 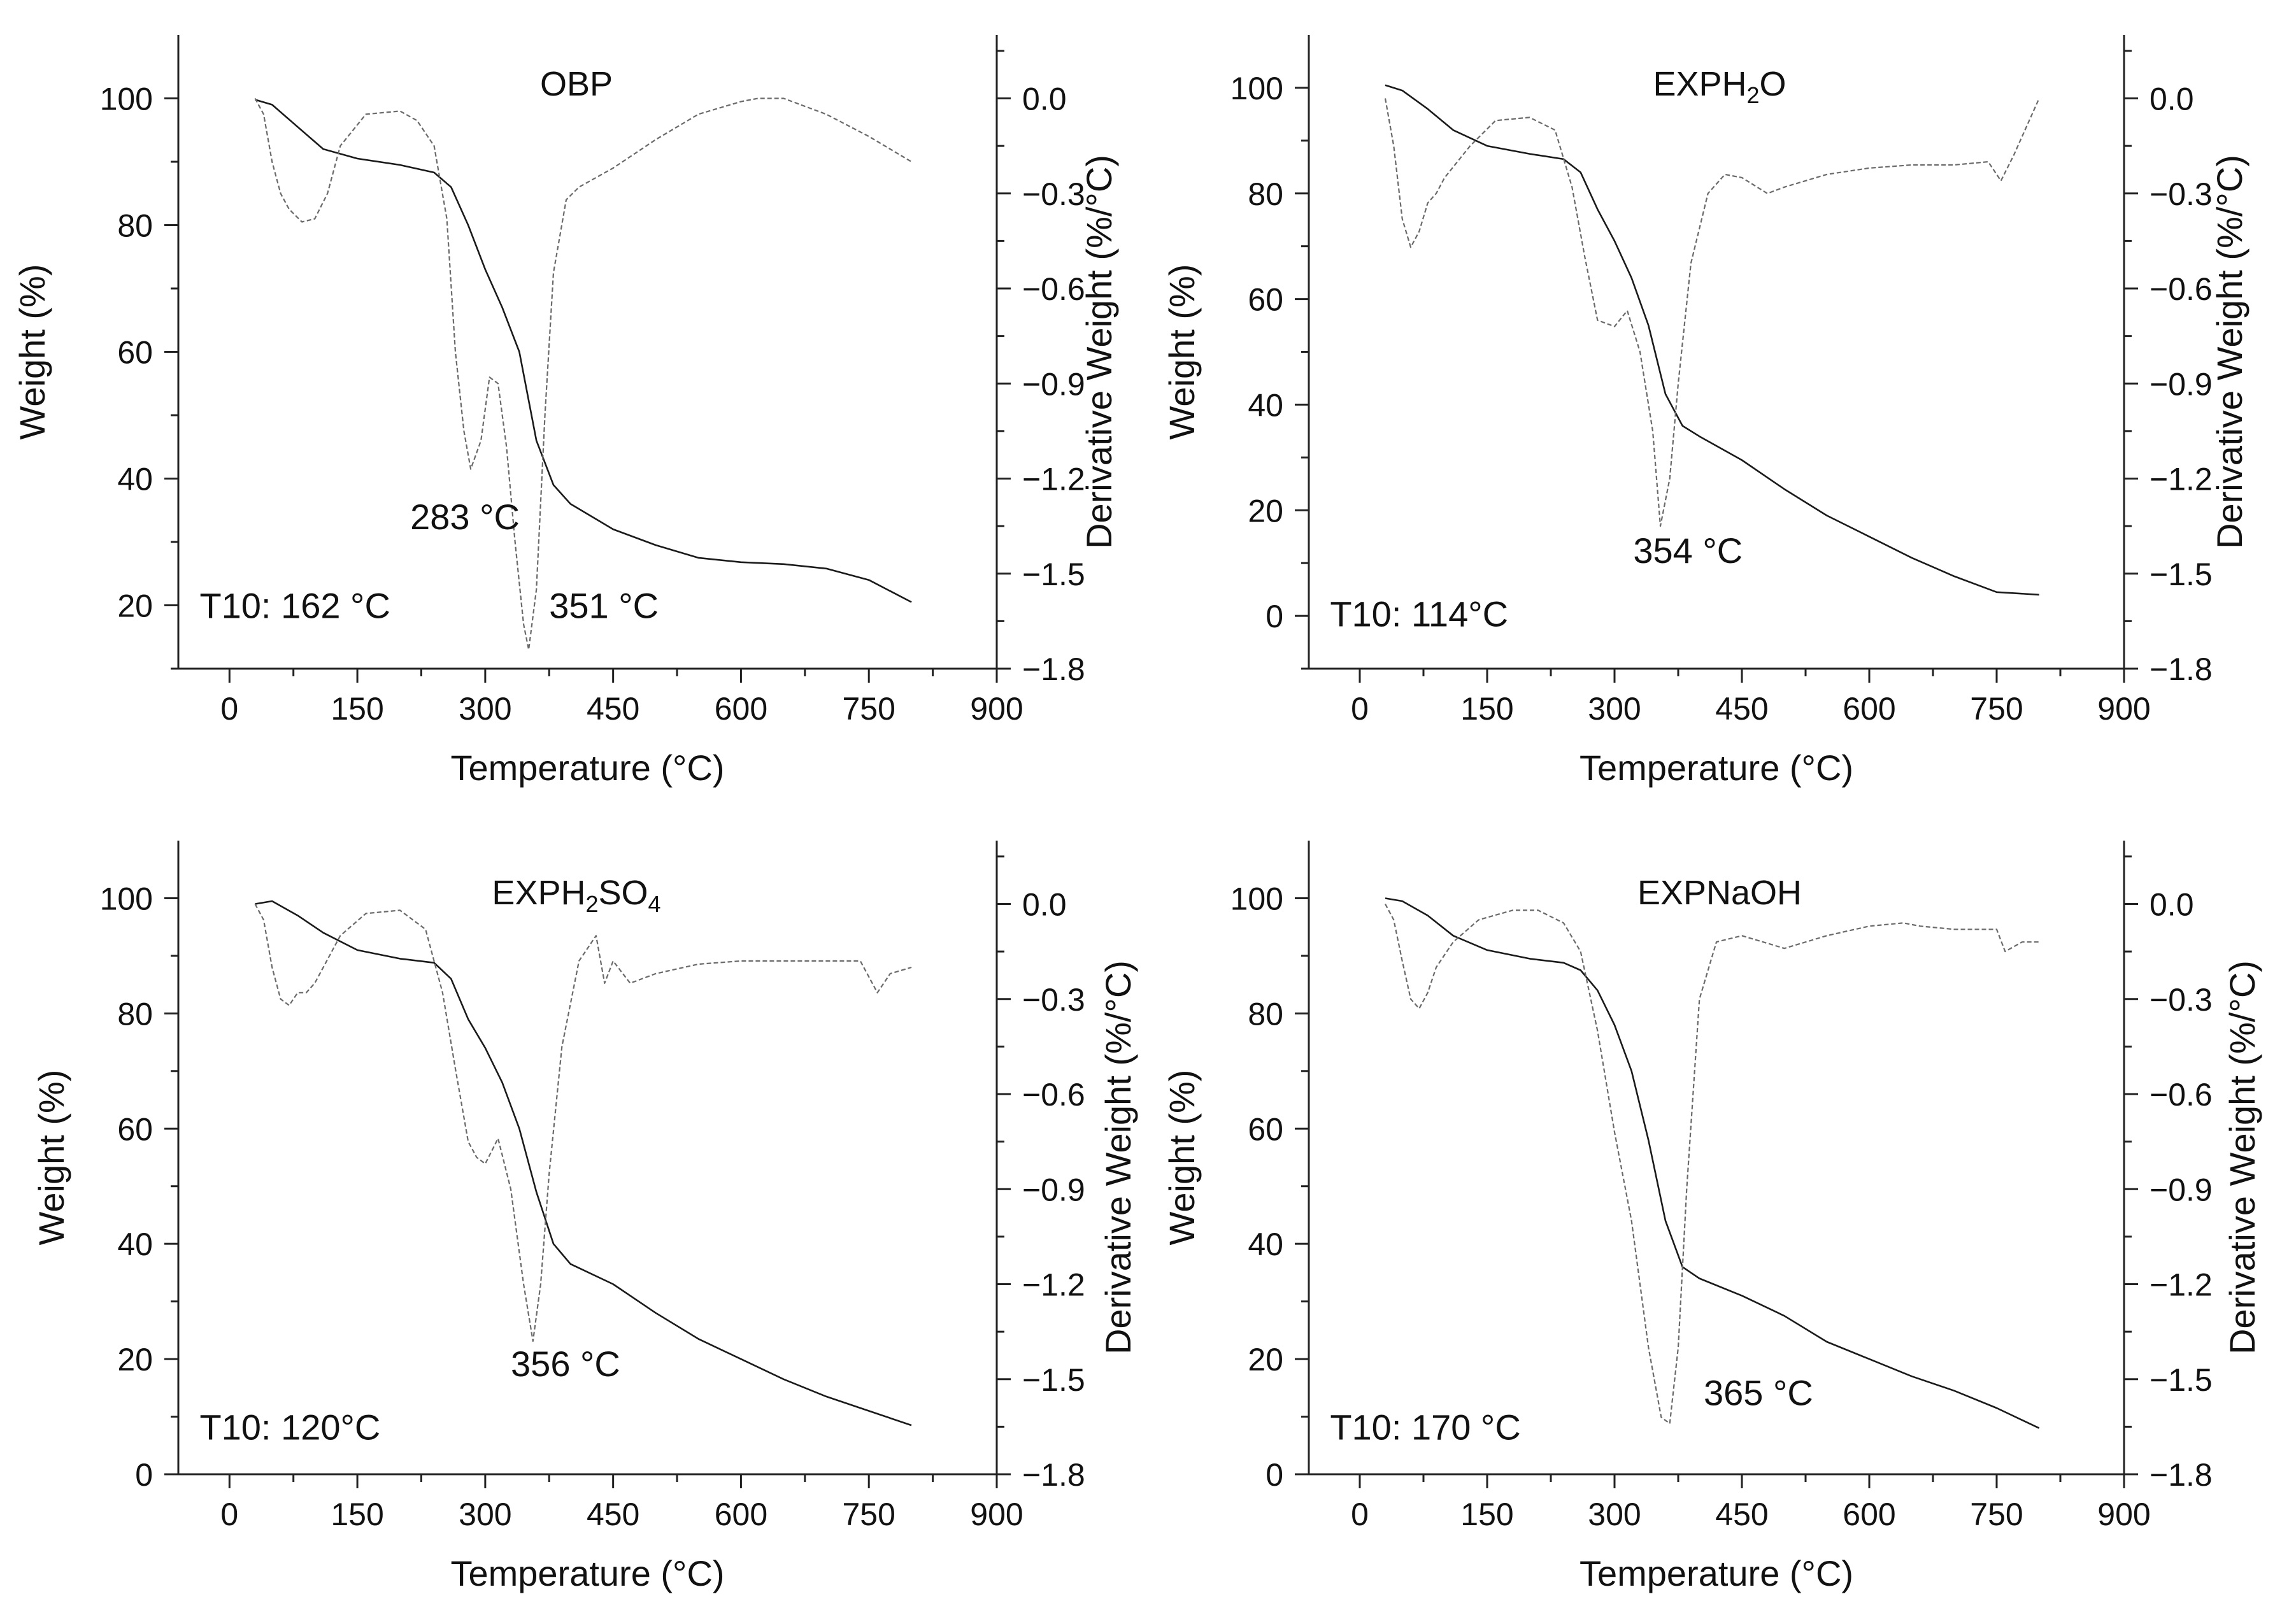 I want to click on annotation: T10: 162 °C, so click(x=294, y=605).